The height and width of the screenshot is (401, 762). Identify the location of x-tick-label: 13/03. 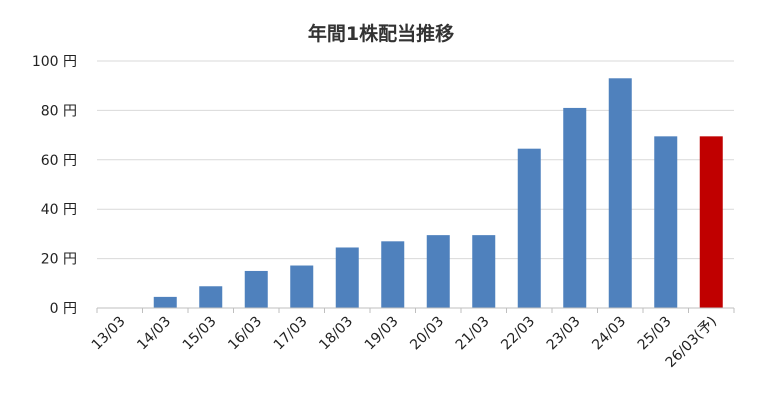
(109, 334).